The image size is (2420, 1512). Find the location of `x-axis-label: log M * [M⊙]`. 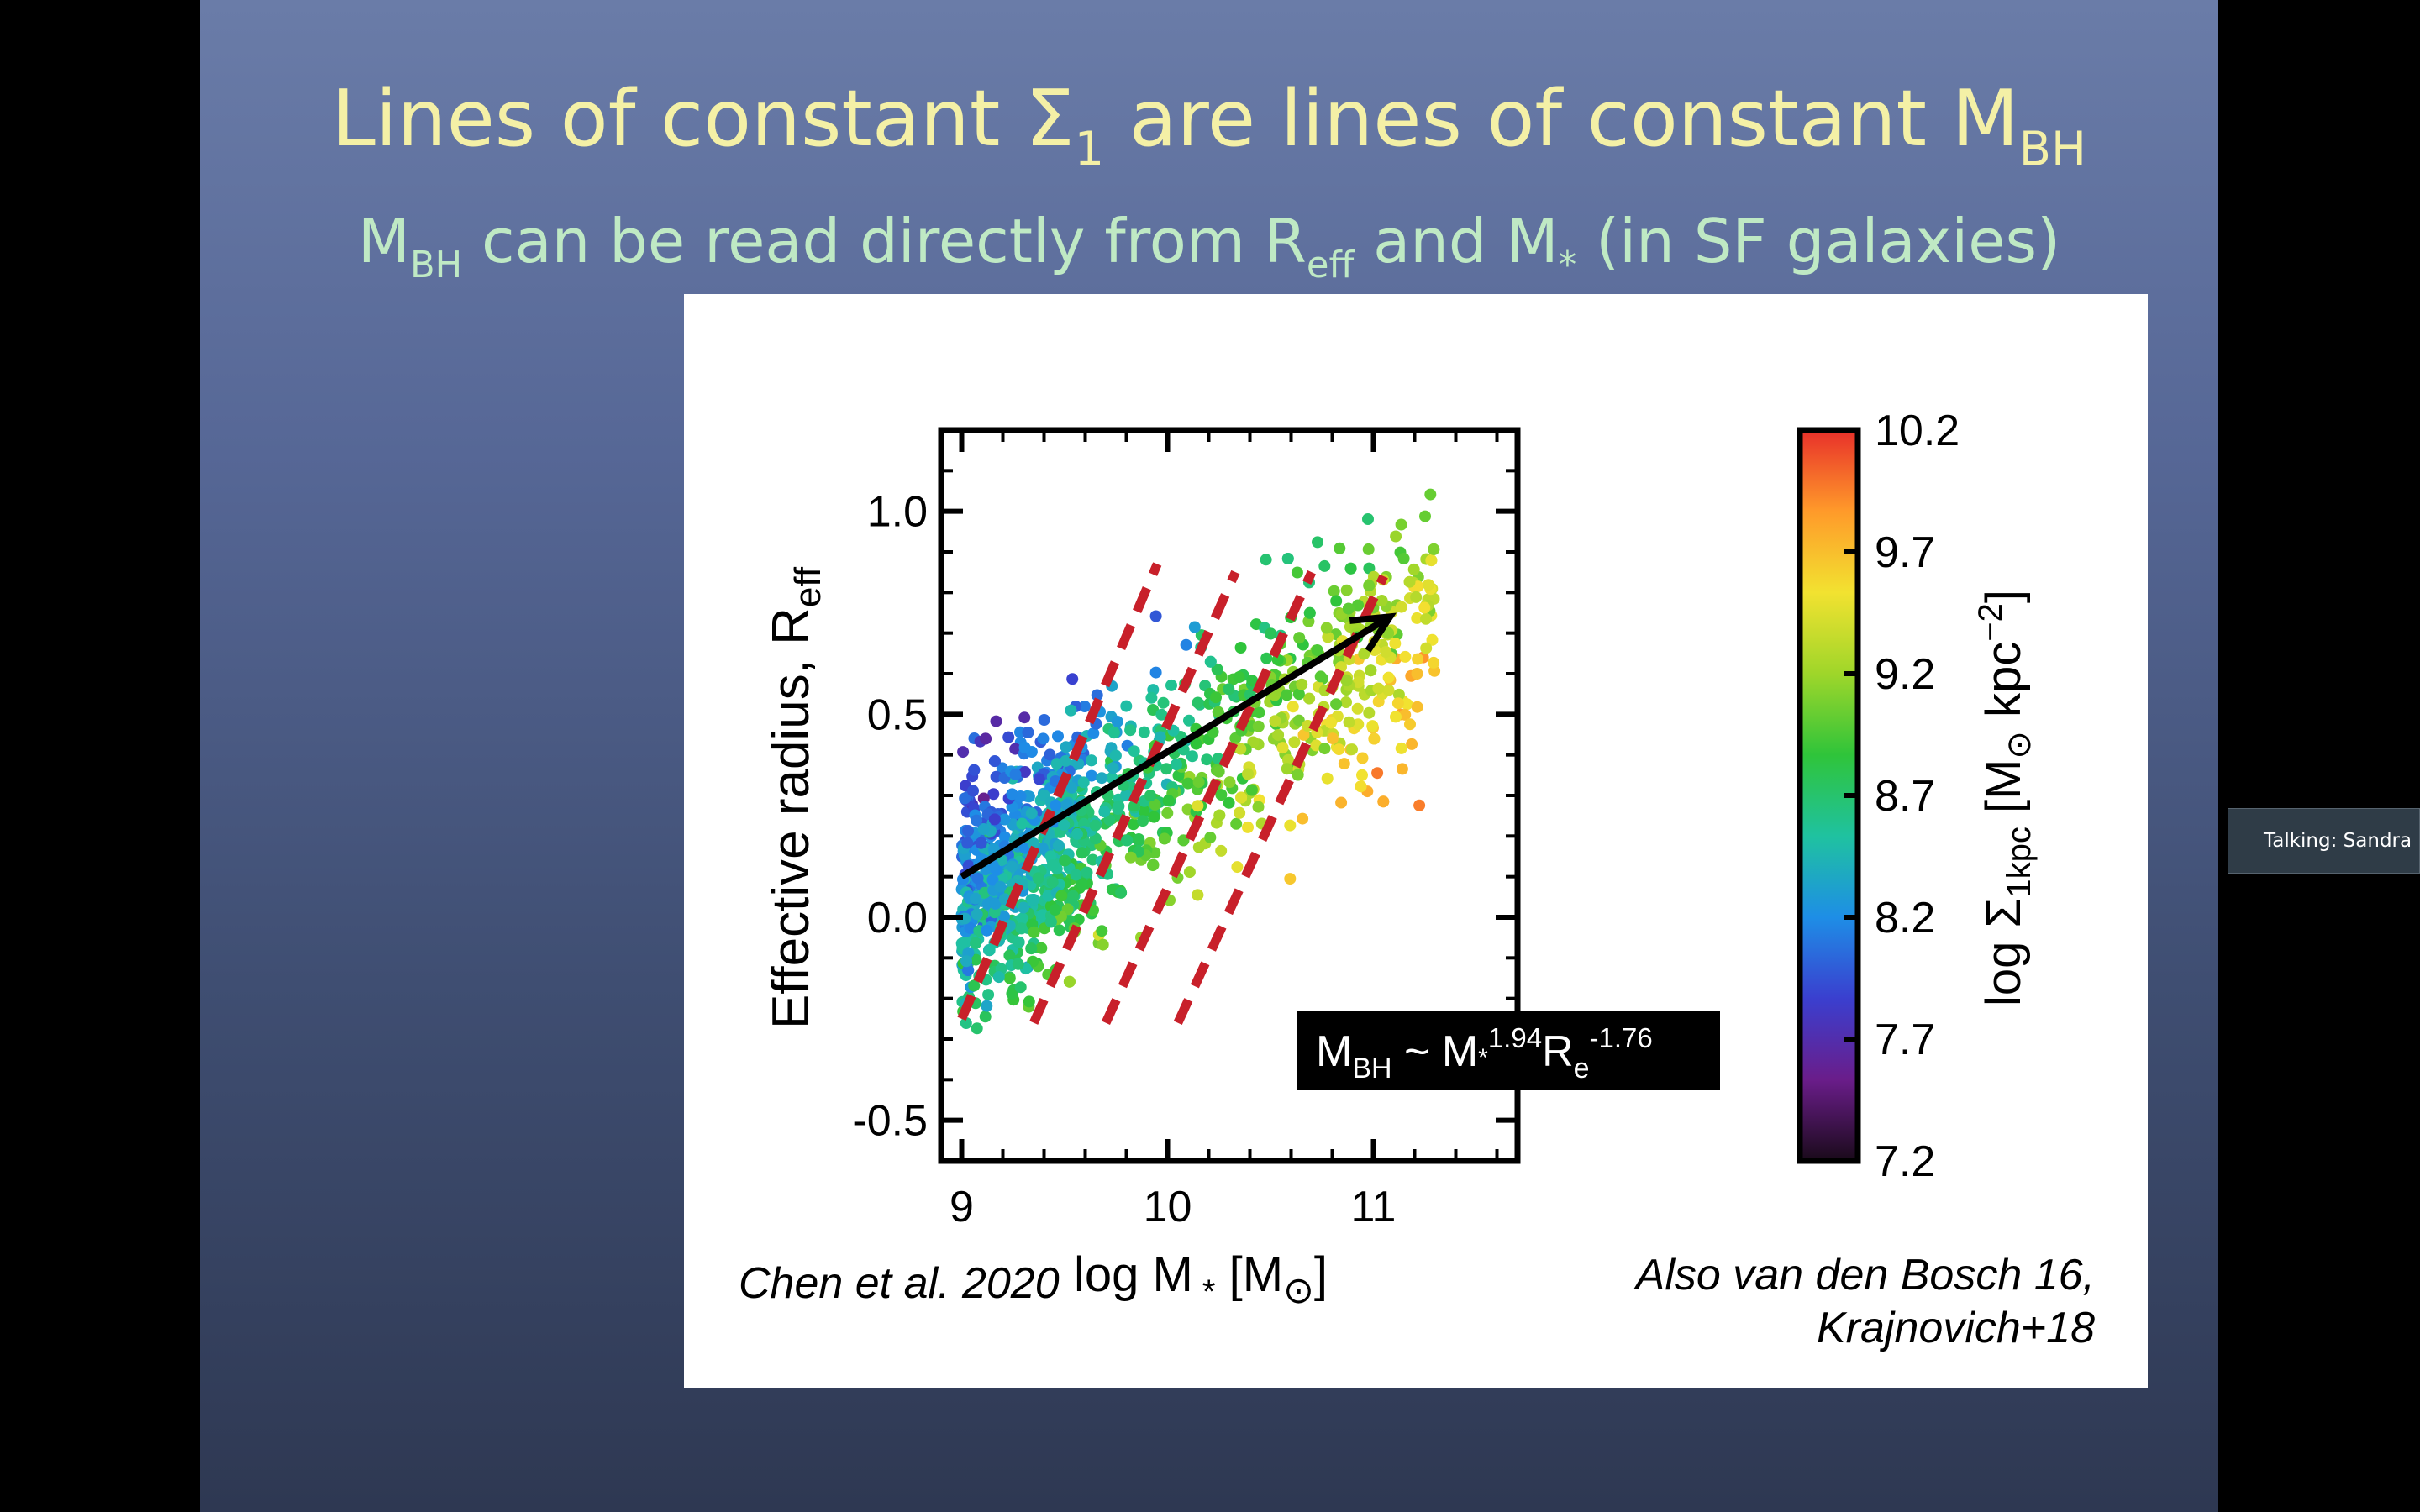

x-axis-label: log M * [M⊙] is located at coordinates (1201, 1279).